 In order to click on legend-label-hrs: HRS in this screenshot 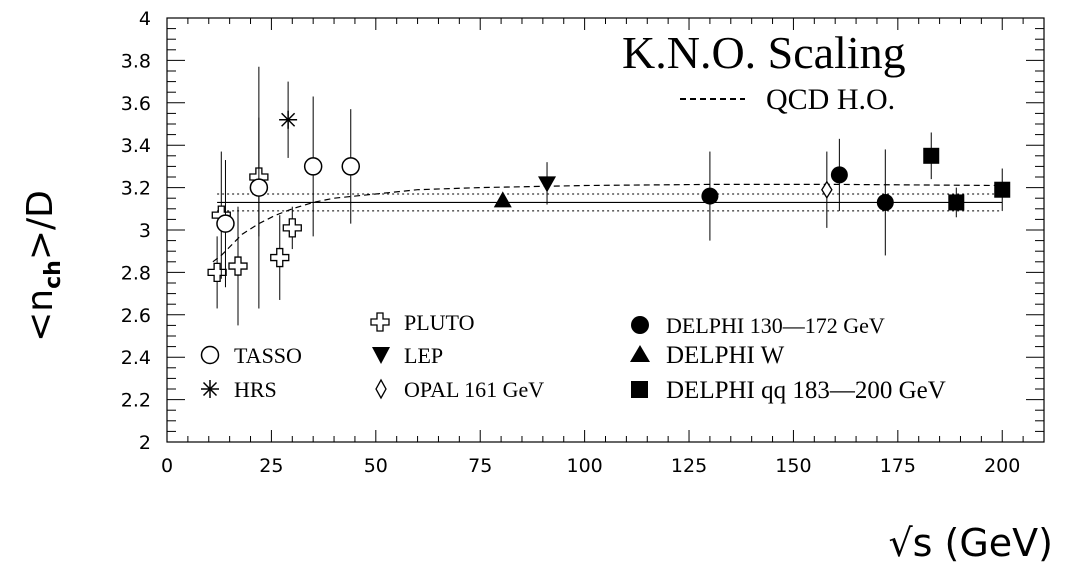, I will do `click(255, 389)`.